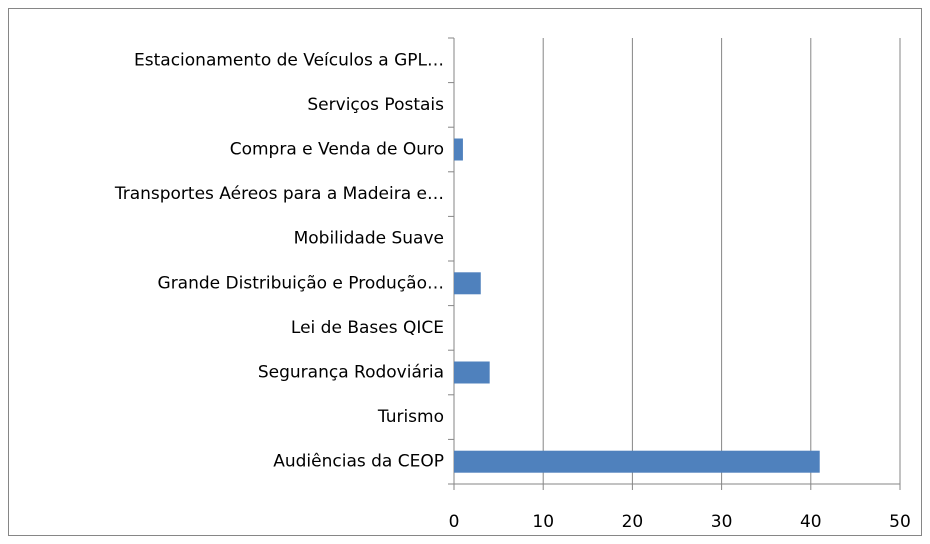  What do you see at coordinates (351, 373) in the screenshot?
I see `y-tick-label: Segurança Rodoviária` at bounding box center [351, 373].